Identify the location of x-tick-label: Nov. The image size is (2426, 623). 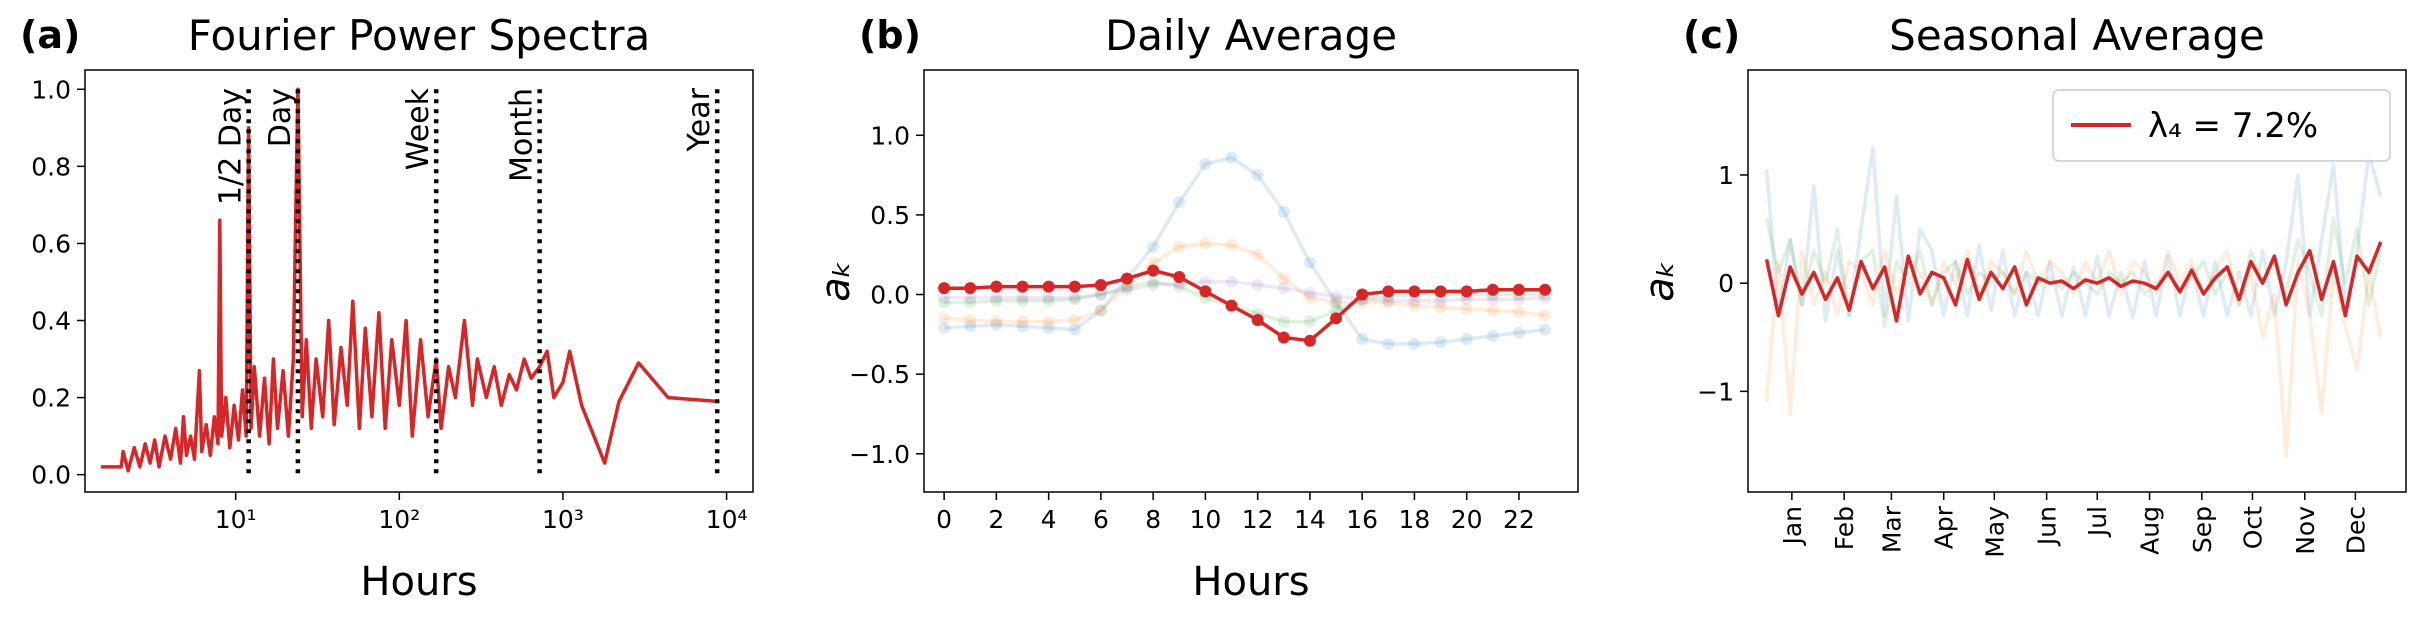
(2305, 530).